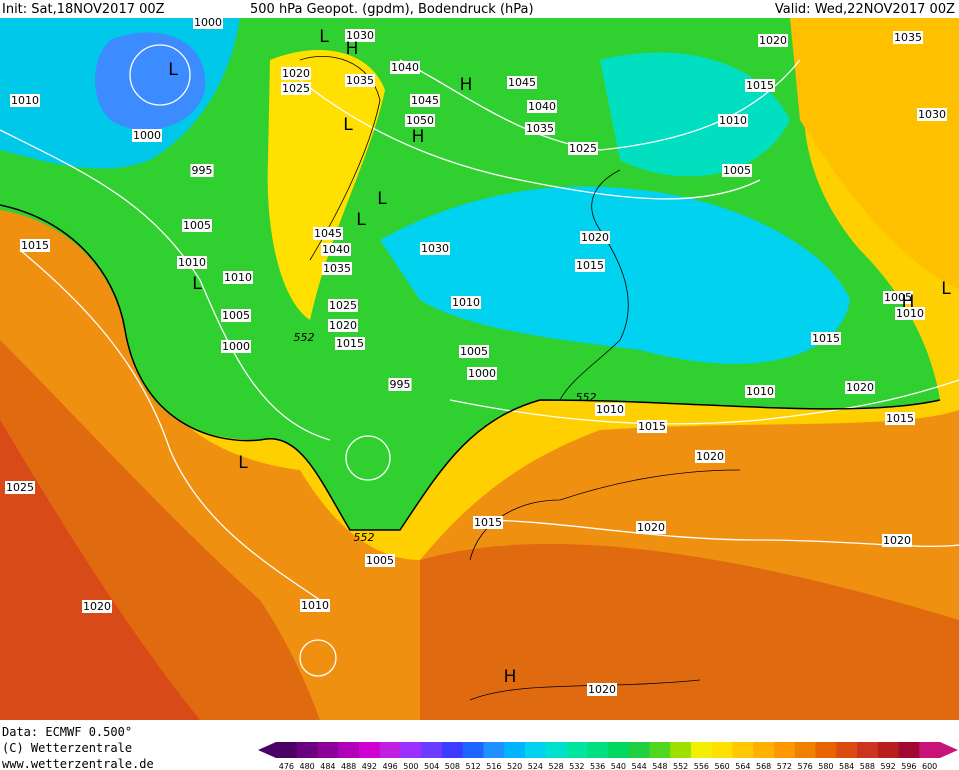 The image size is (959, 770). Describe the element at coordinates (267, 750) in the screenshot. I see `colorbar-arrow-left` at that location.